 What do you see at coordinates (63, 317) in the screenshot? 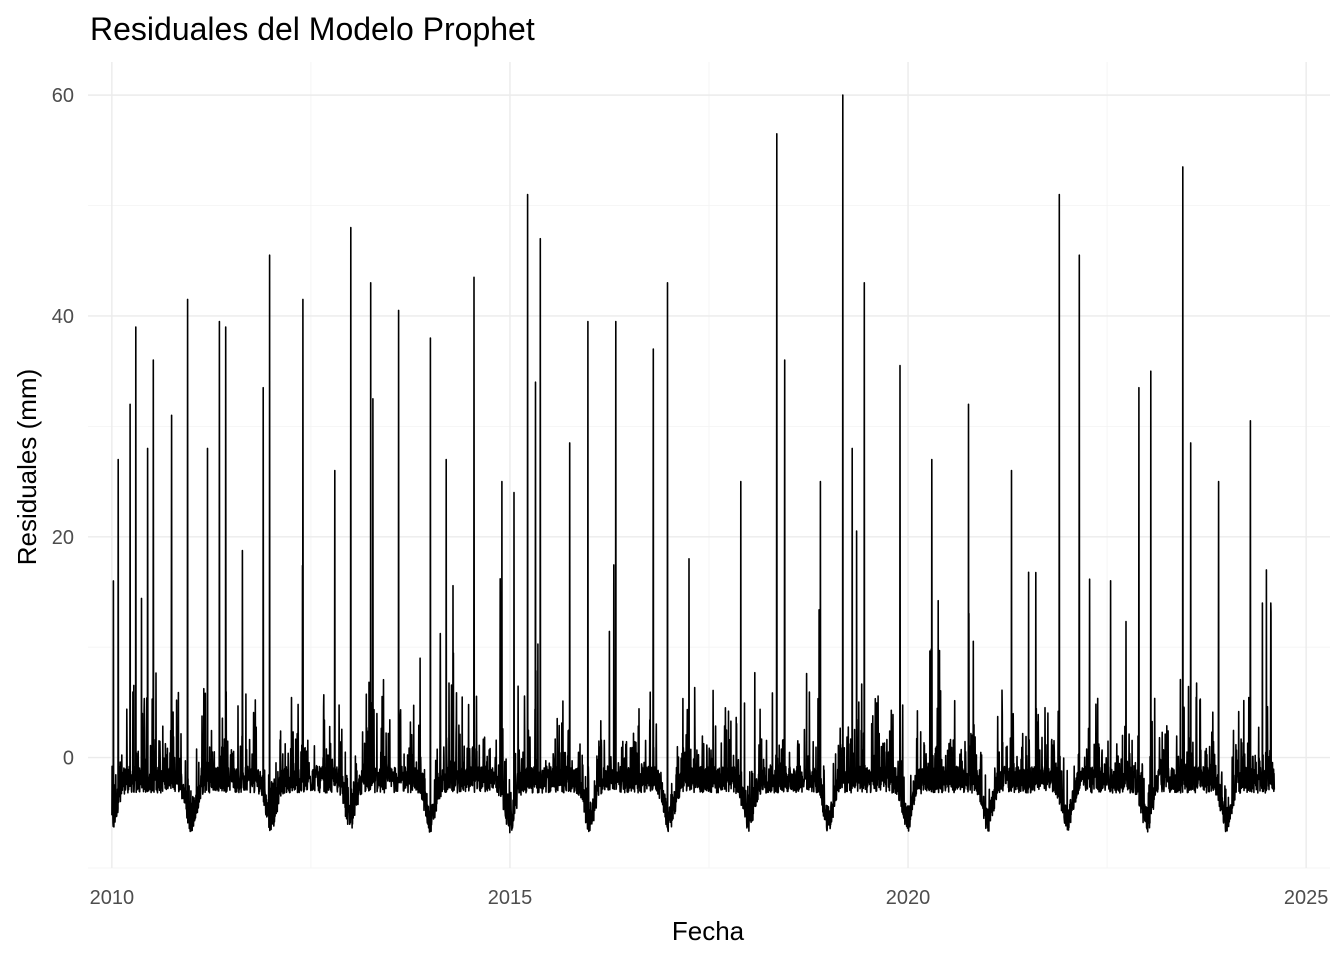
I see `y-tick-label: 40` at bounding box center [63, 317].